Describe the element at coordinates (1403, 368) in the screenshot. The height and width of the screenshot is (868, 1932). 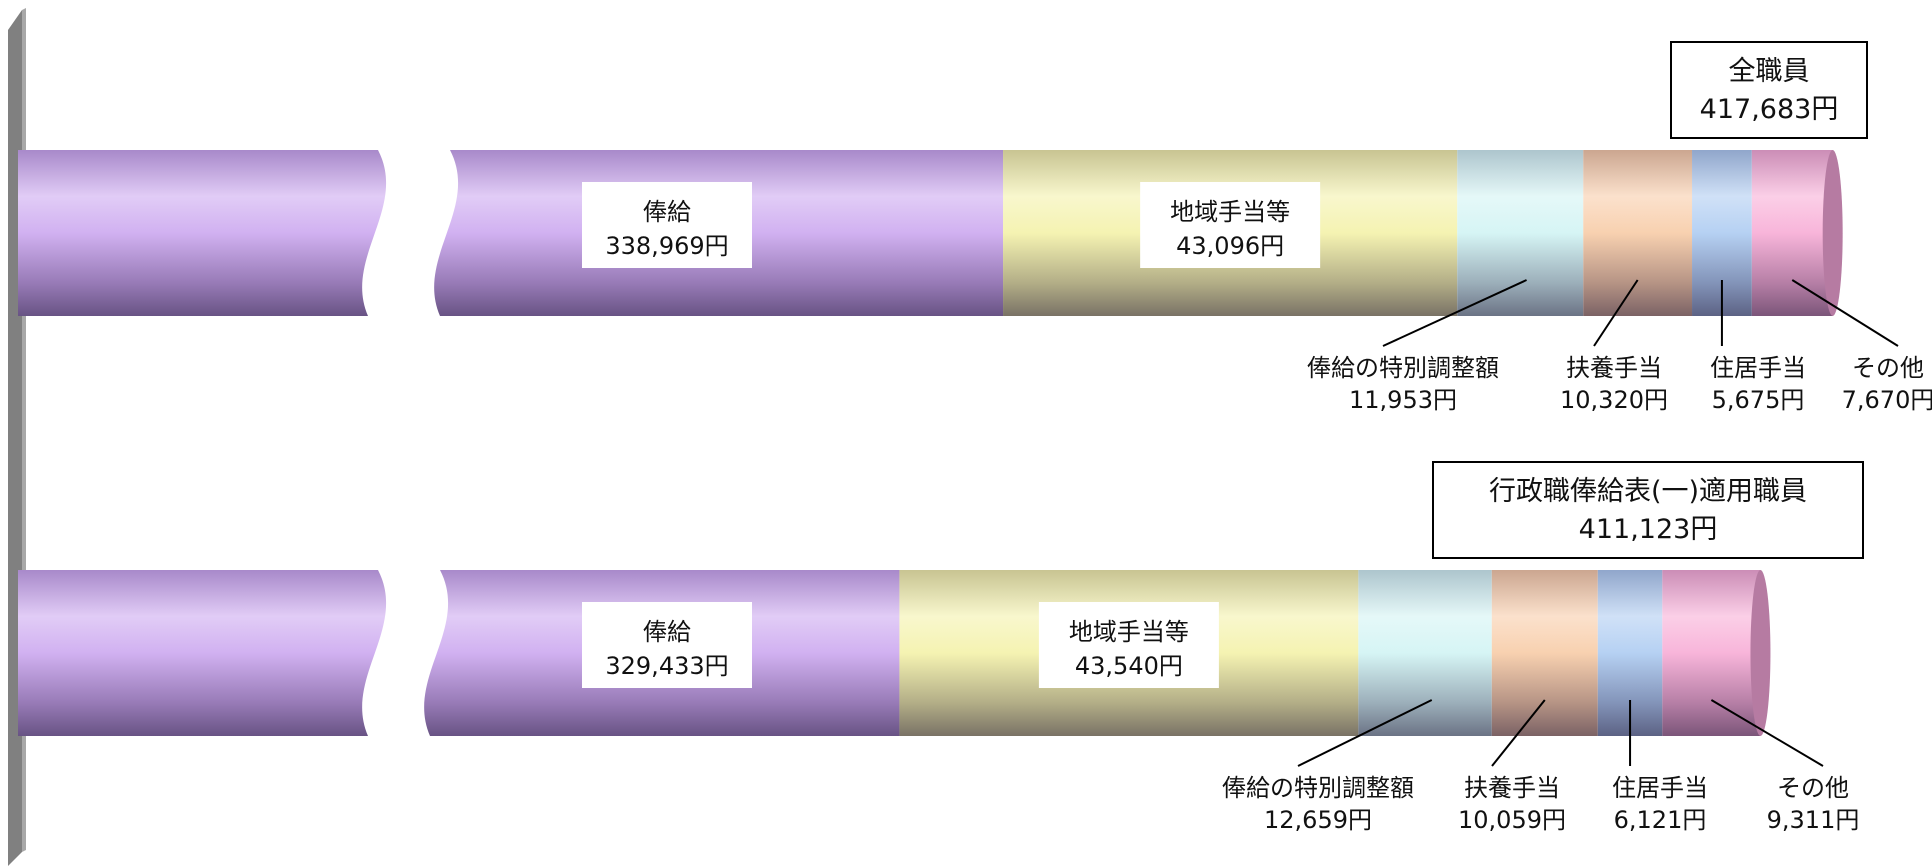
I see `callout-name-0-2: 俸給の特別調整額` at that location.